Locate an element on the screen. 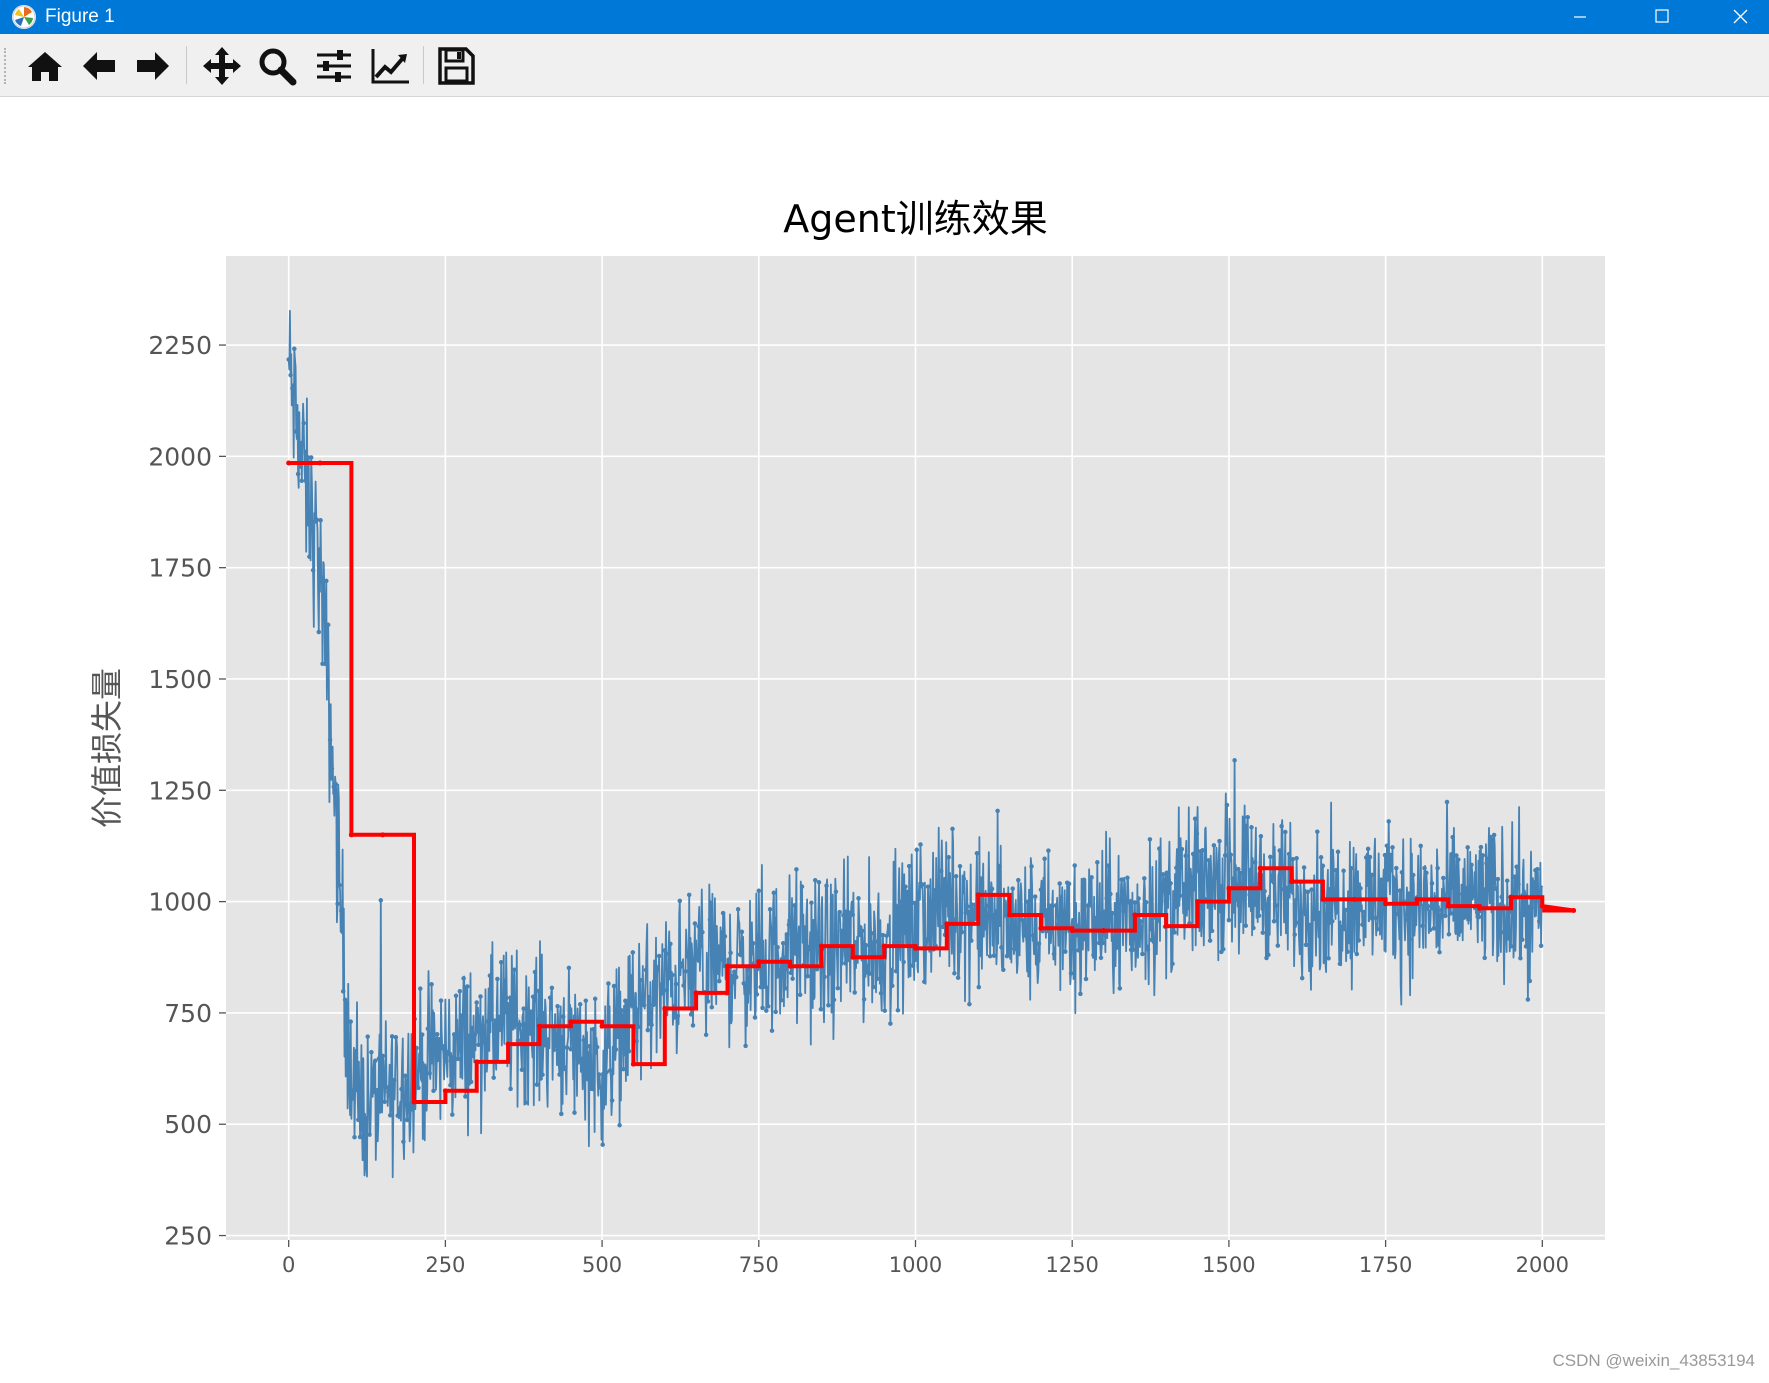  window-titlebar: Figure 1 is located at coordinates (884, 17).